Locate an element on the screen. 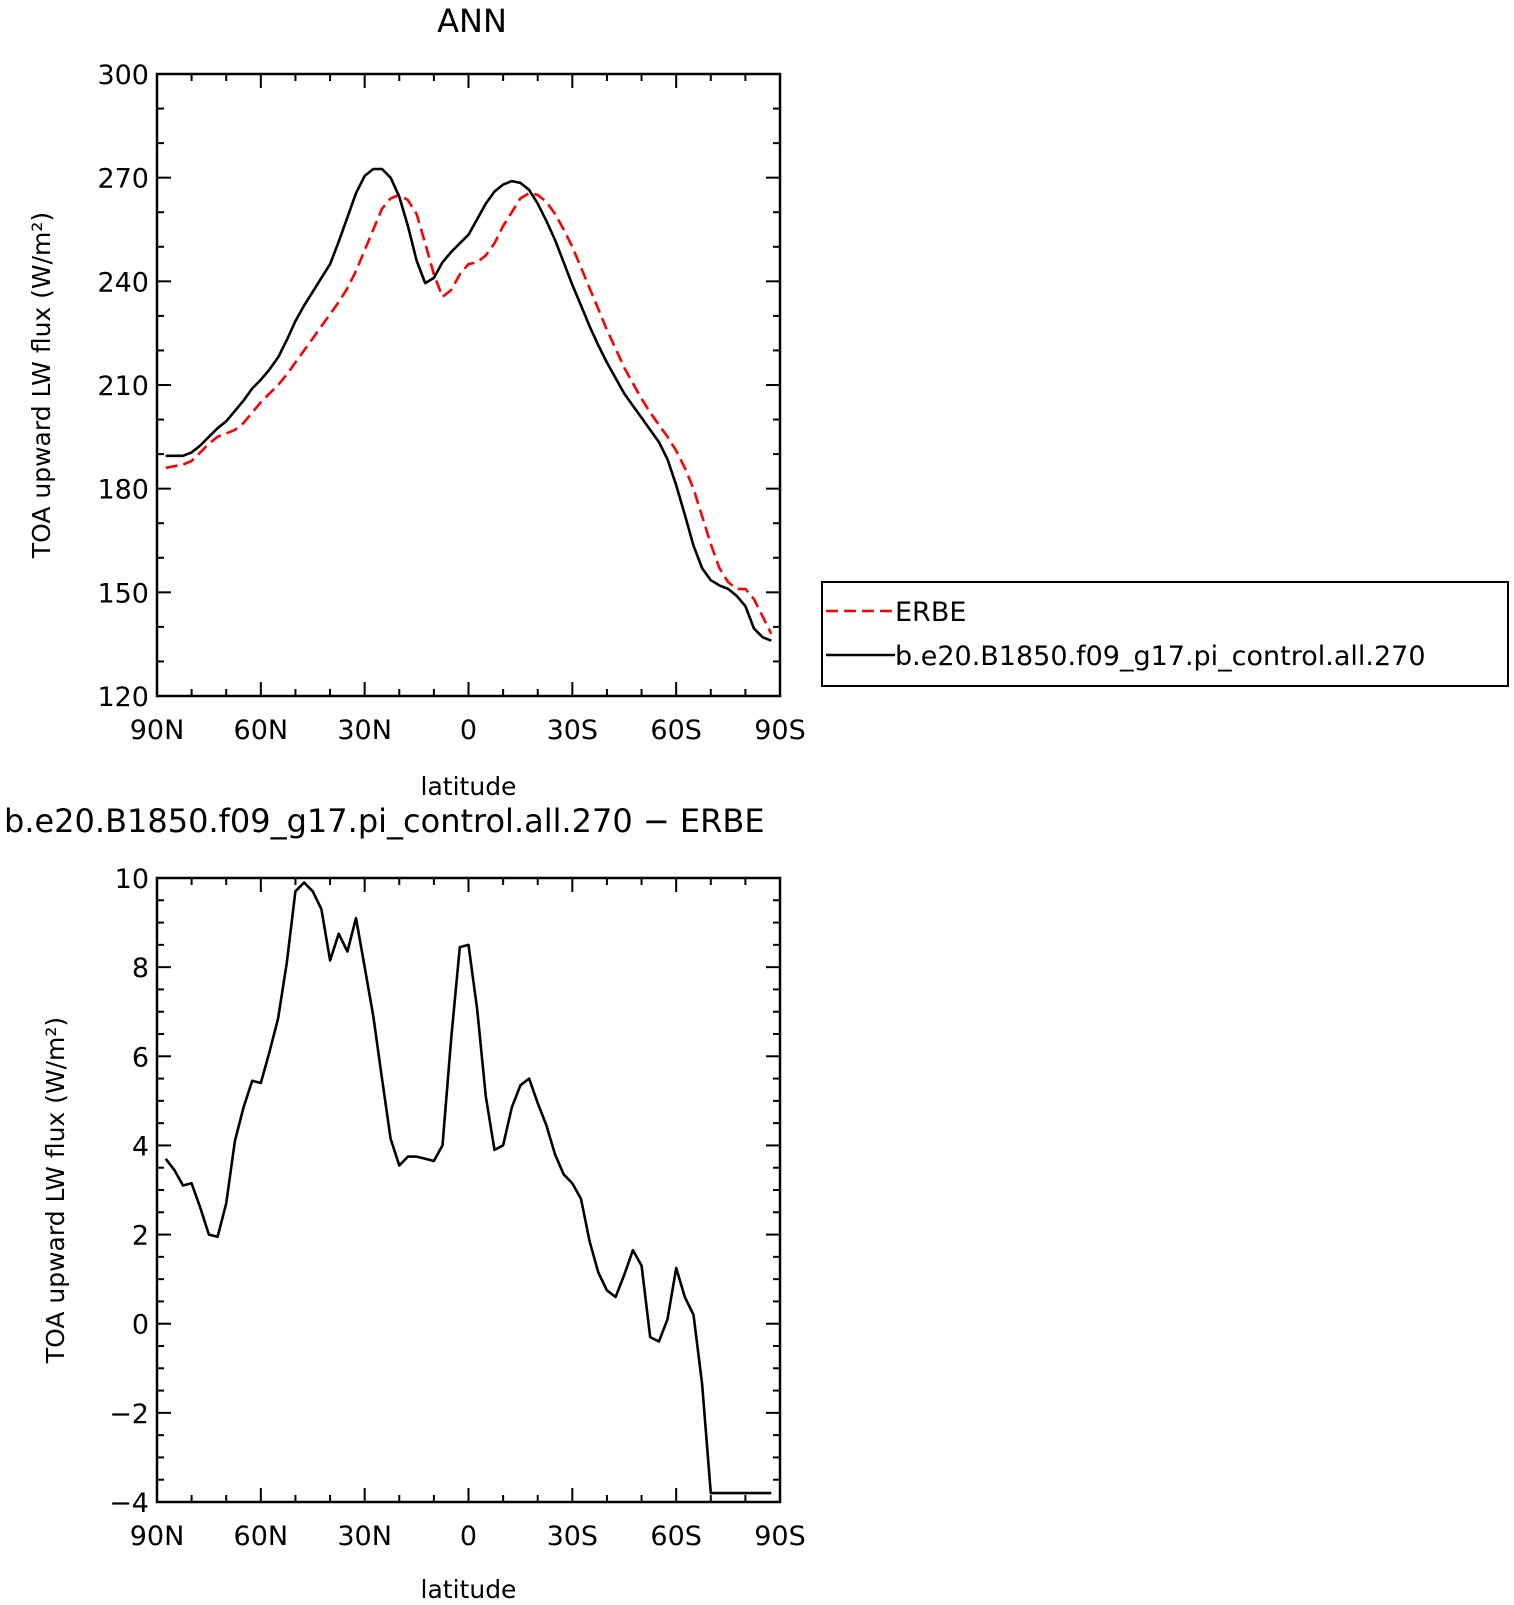 The image size is (1514, 1605). series-line-erbe is located at coordinates (469, 413).